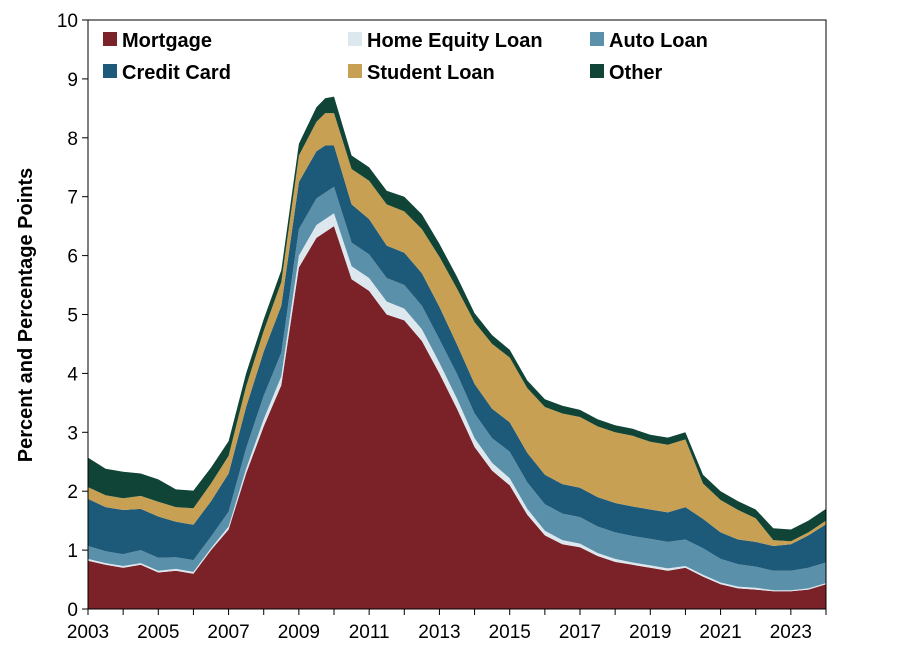 This screenshot has height=654, width=900. Describe the element at coordinates (355, 71) in the screenshot. I see `legend-swatch-student-loan` at that location.